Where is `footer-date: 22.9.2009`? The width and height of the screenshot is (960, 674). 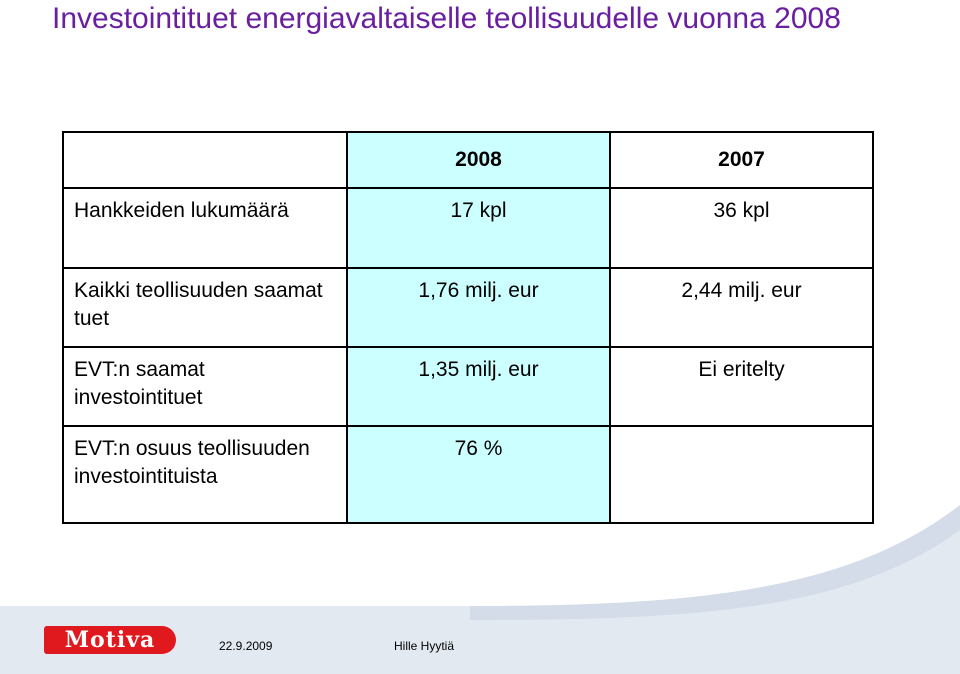 footer-date: 22.9.2009 is located at coordinates (246, 646).